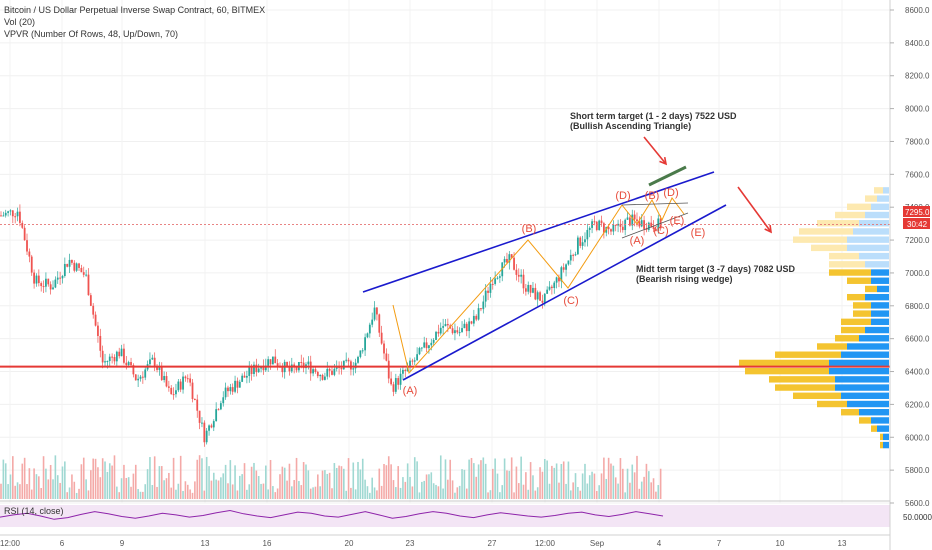 The height and width of the screenshot is (550, 932). What do you see at coordinates (91, 34) in the screenshot?
I see `vpvr-indicator: VPVR (Number Of Rows, 48, Up/Down, 70)` at bounding box center [91, 34].